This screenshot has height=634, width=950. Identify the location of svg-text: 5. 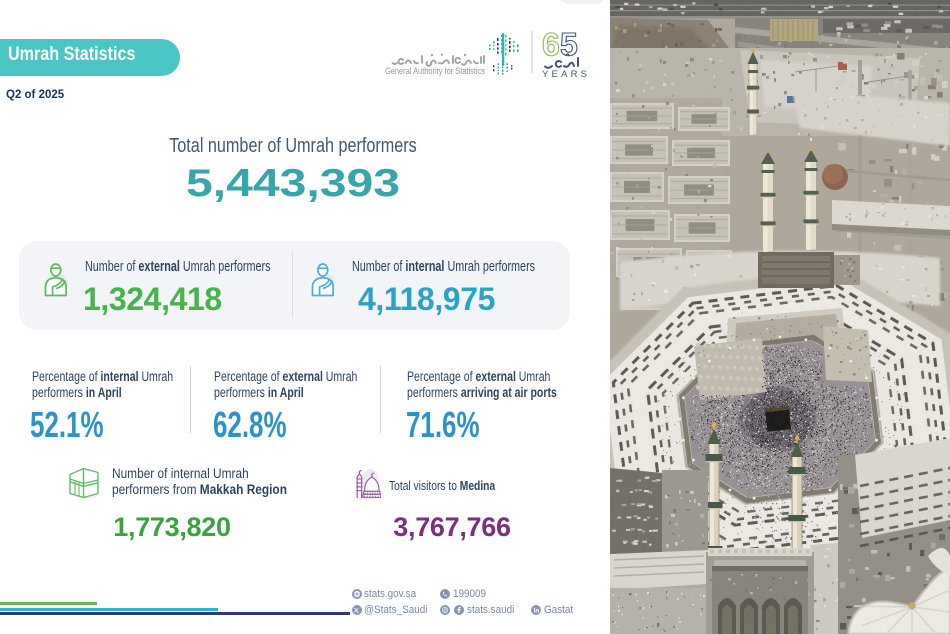
(569, 45).